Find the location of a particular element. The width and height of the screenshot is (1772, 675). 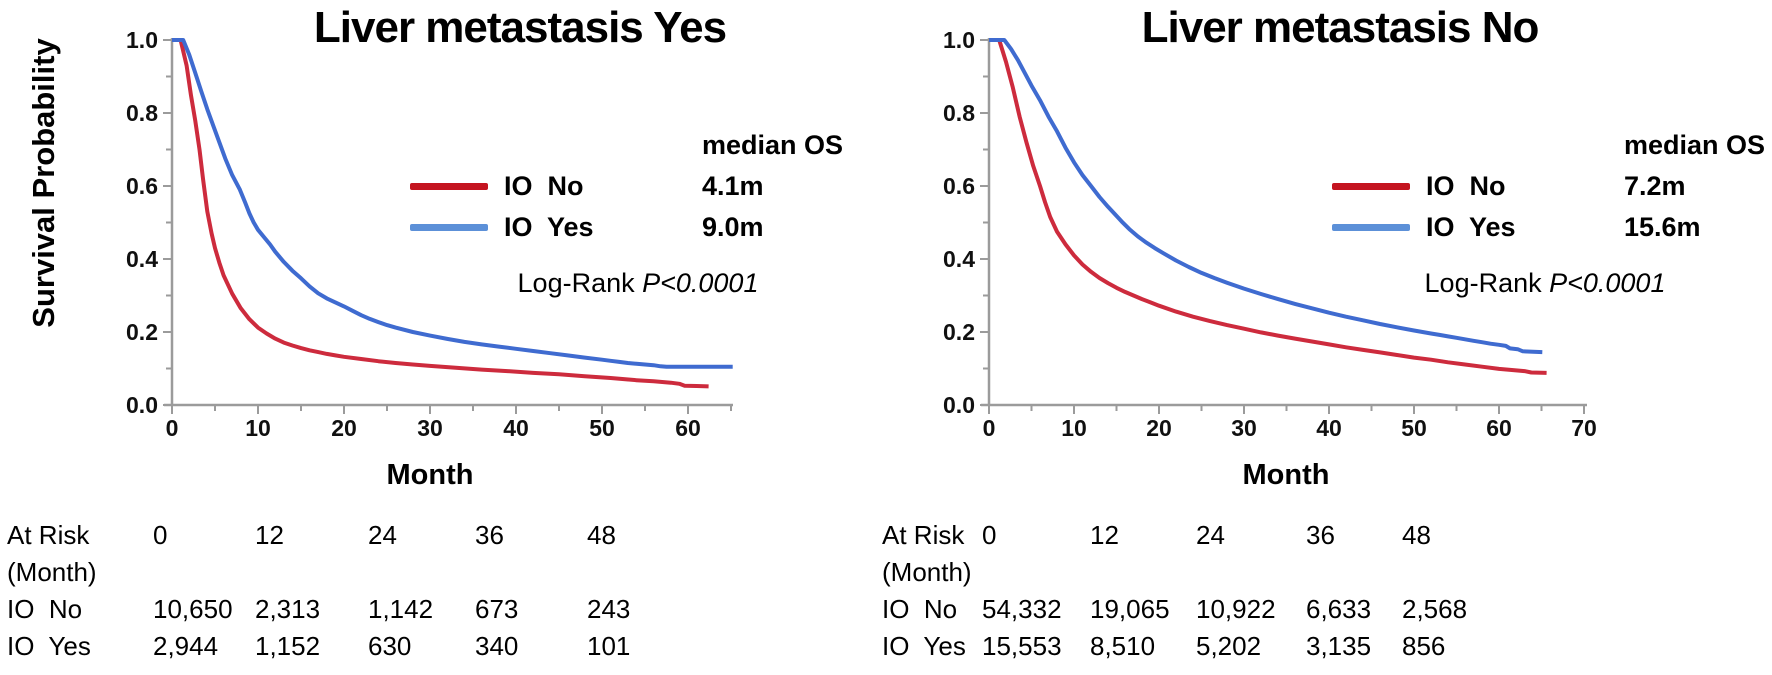

at-risk-count: 856 is located at coordinates (1424, 646).